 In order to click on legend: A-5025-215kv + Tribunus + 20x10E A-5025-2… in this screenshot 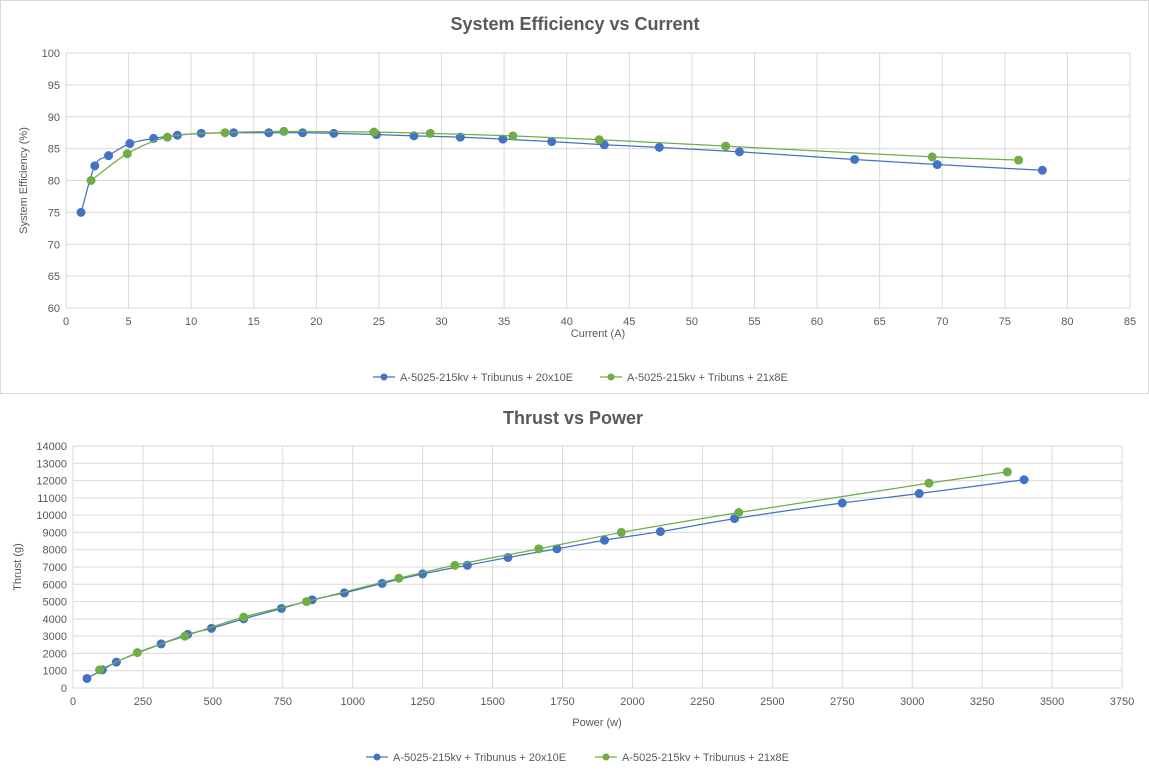, I will do `click(580, 378)`.